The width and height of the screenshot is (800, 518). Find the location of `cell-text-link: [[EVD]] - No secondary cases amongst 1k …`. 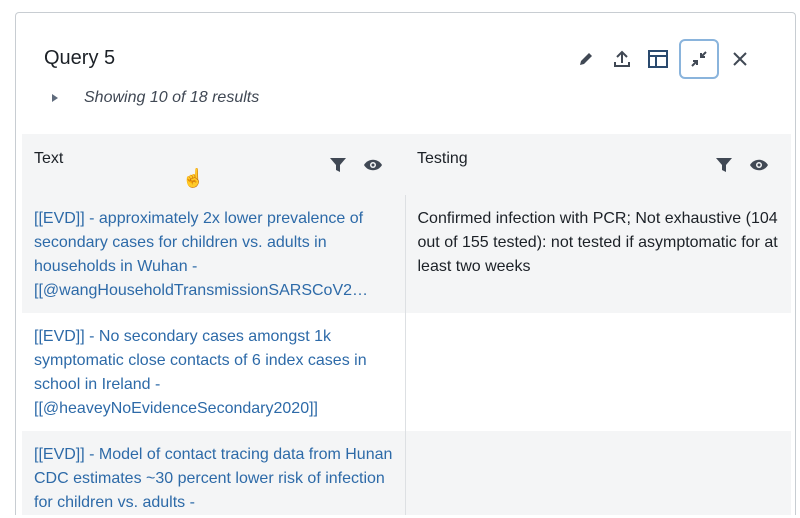

cell-text-link: [[EVD]] - No secondary cases amongst 1k … is located at coordinates (214, 372).